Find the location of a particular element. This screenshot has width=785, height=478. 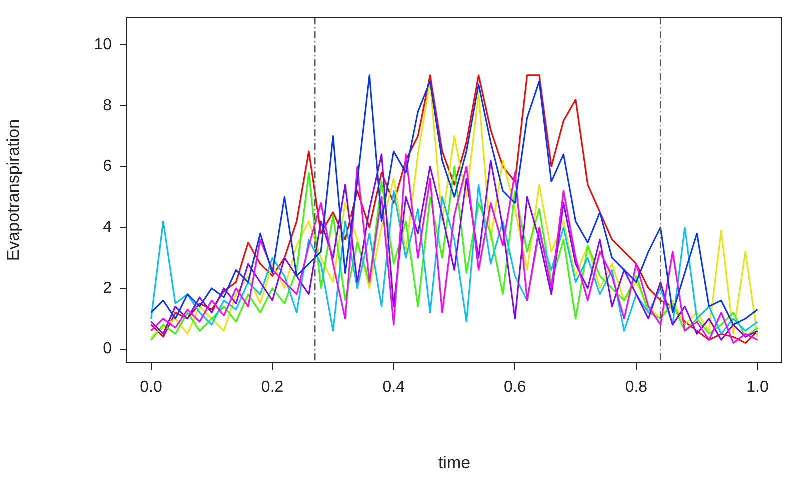

x-tick-label: 0.6 is located at coordinates (515, 387).